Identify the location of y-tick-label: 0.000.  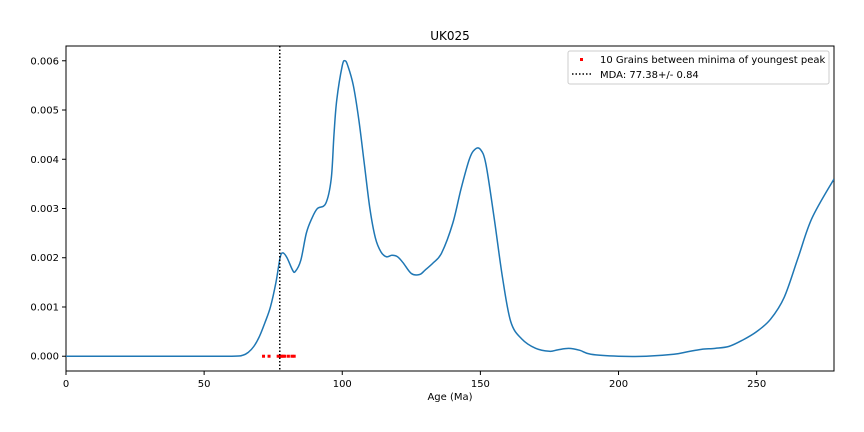
(44, 357).